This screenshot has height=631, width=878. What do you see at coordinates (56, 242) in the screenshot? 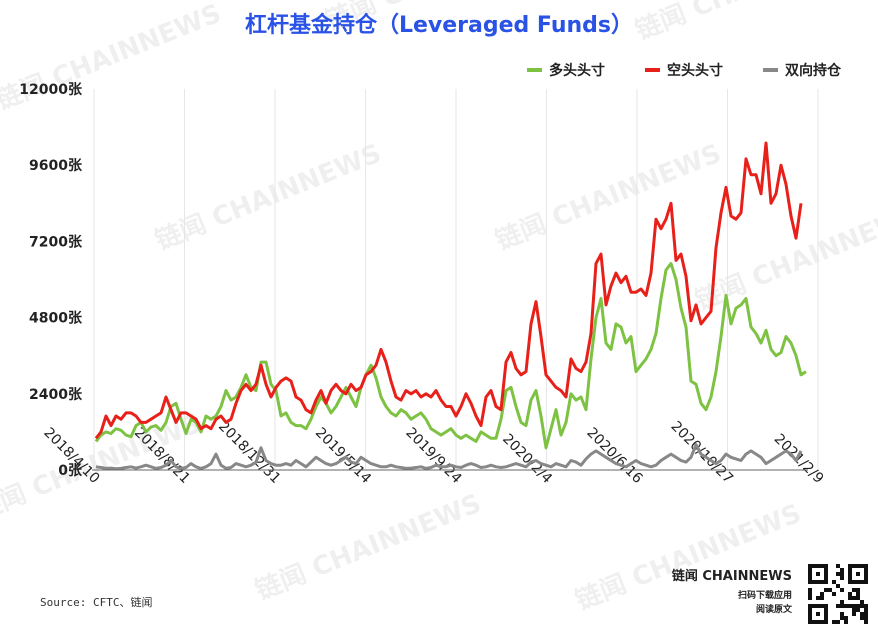
I see `y-tick-label: 7200张` at bounding box center [56, 242].